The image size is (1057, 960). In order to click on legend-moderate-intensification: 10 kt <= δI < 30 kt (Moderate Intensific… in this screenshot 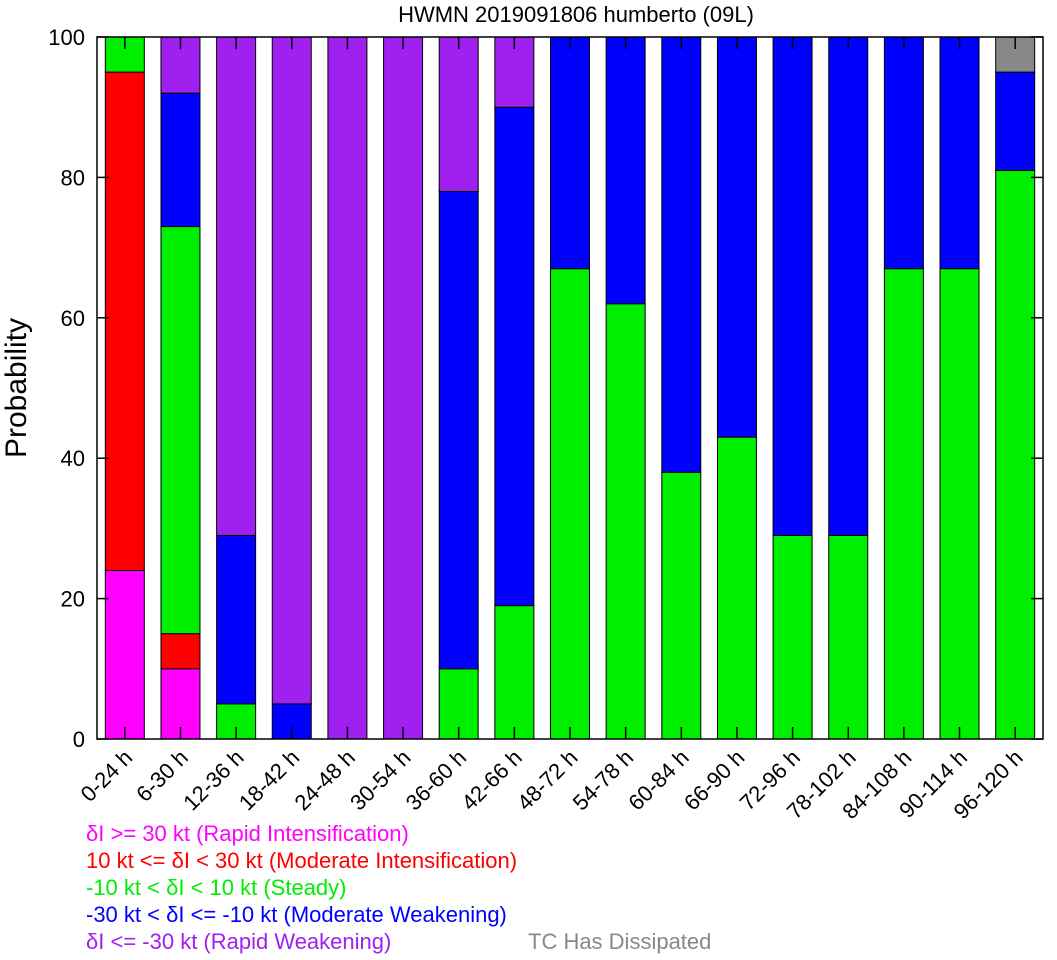, I will do `click(302, 860)`.